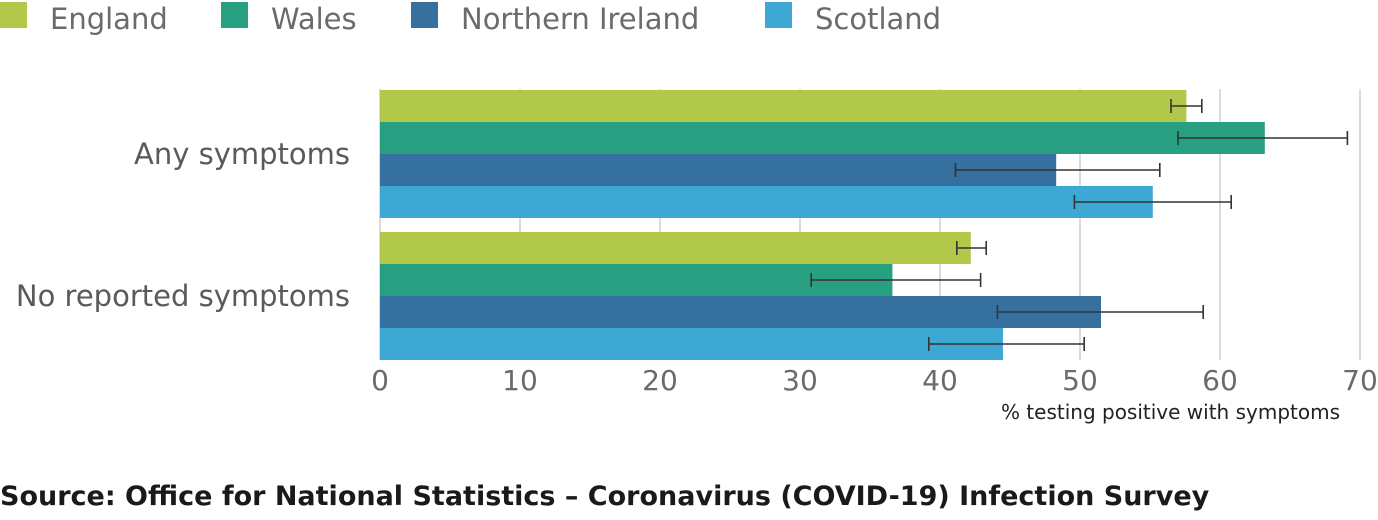  What do you see at coordinates (1220, 380) in the screenshot?
I see `x-tick-label: 60` at bounding box center [1220, 380].